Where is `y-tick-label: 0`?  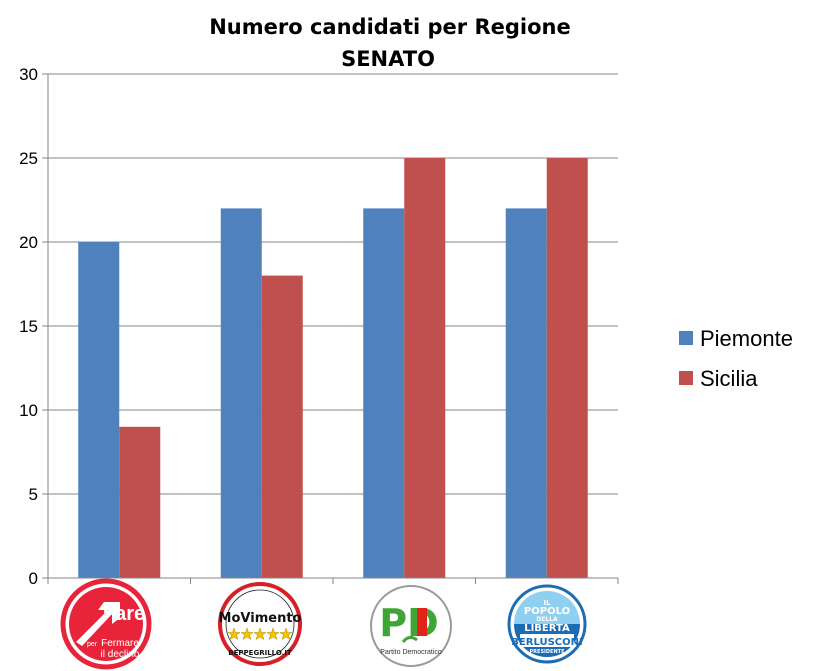
y-tick-label: 0 is located at coordinates (33, 578).